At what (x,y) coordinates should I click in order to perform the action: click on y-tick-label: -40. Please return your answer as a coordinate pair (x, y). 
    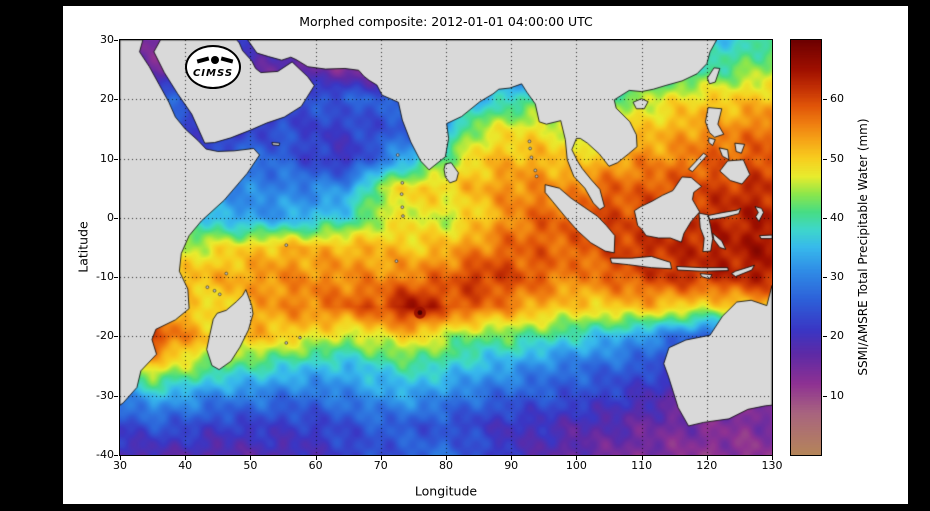
    Looking at the image, I should click on (105, 454).